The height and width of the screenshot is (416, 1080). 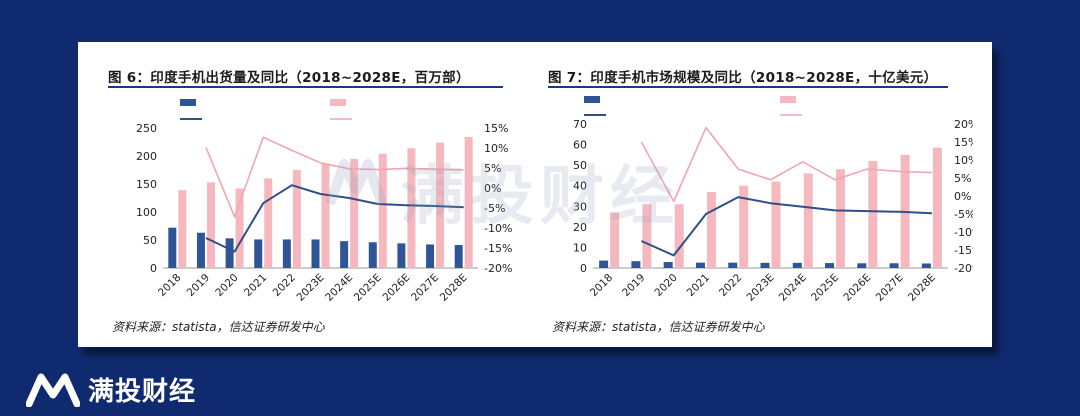 I want to click on y2-tick-label: 20%, so click(x=963, y=124).